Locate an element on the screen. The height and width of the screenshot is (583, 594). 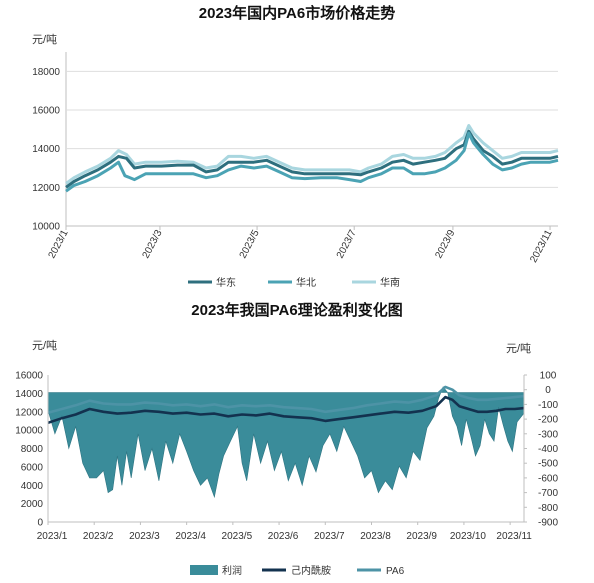
chart2-left-tick-label: 16000 is located at coordinates (29, 376).